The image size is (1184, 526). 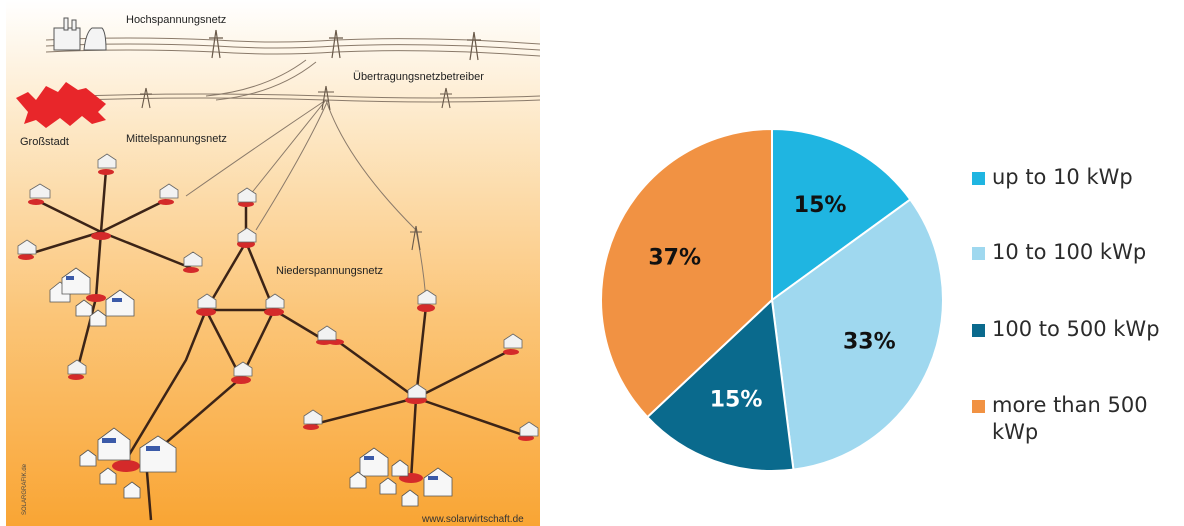 I want to click on city-icon, so click(x=61, y=105).